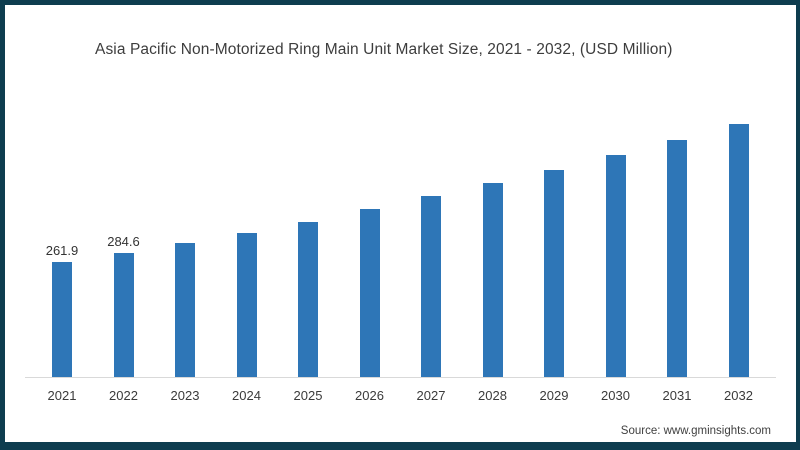 This screenshot has width=800, height=450. I want to click on x-axis-label-2031: 2031, so click(677, 395).